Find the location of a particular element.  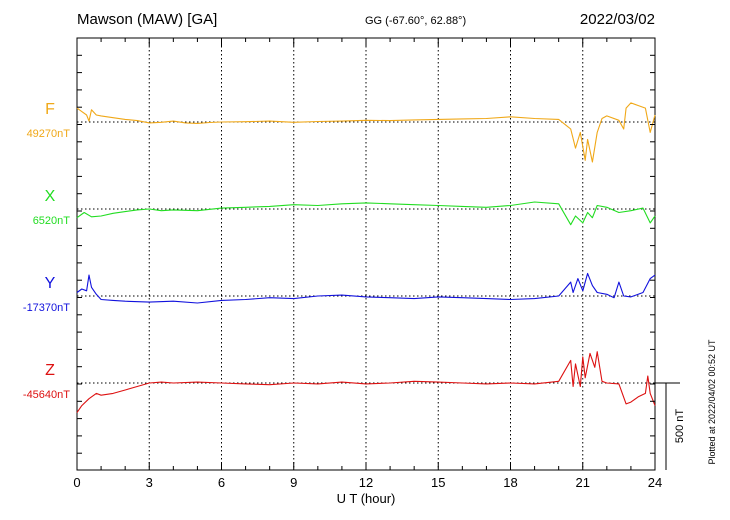

series-line-z is located at coordinates (366, 382).